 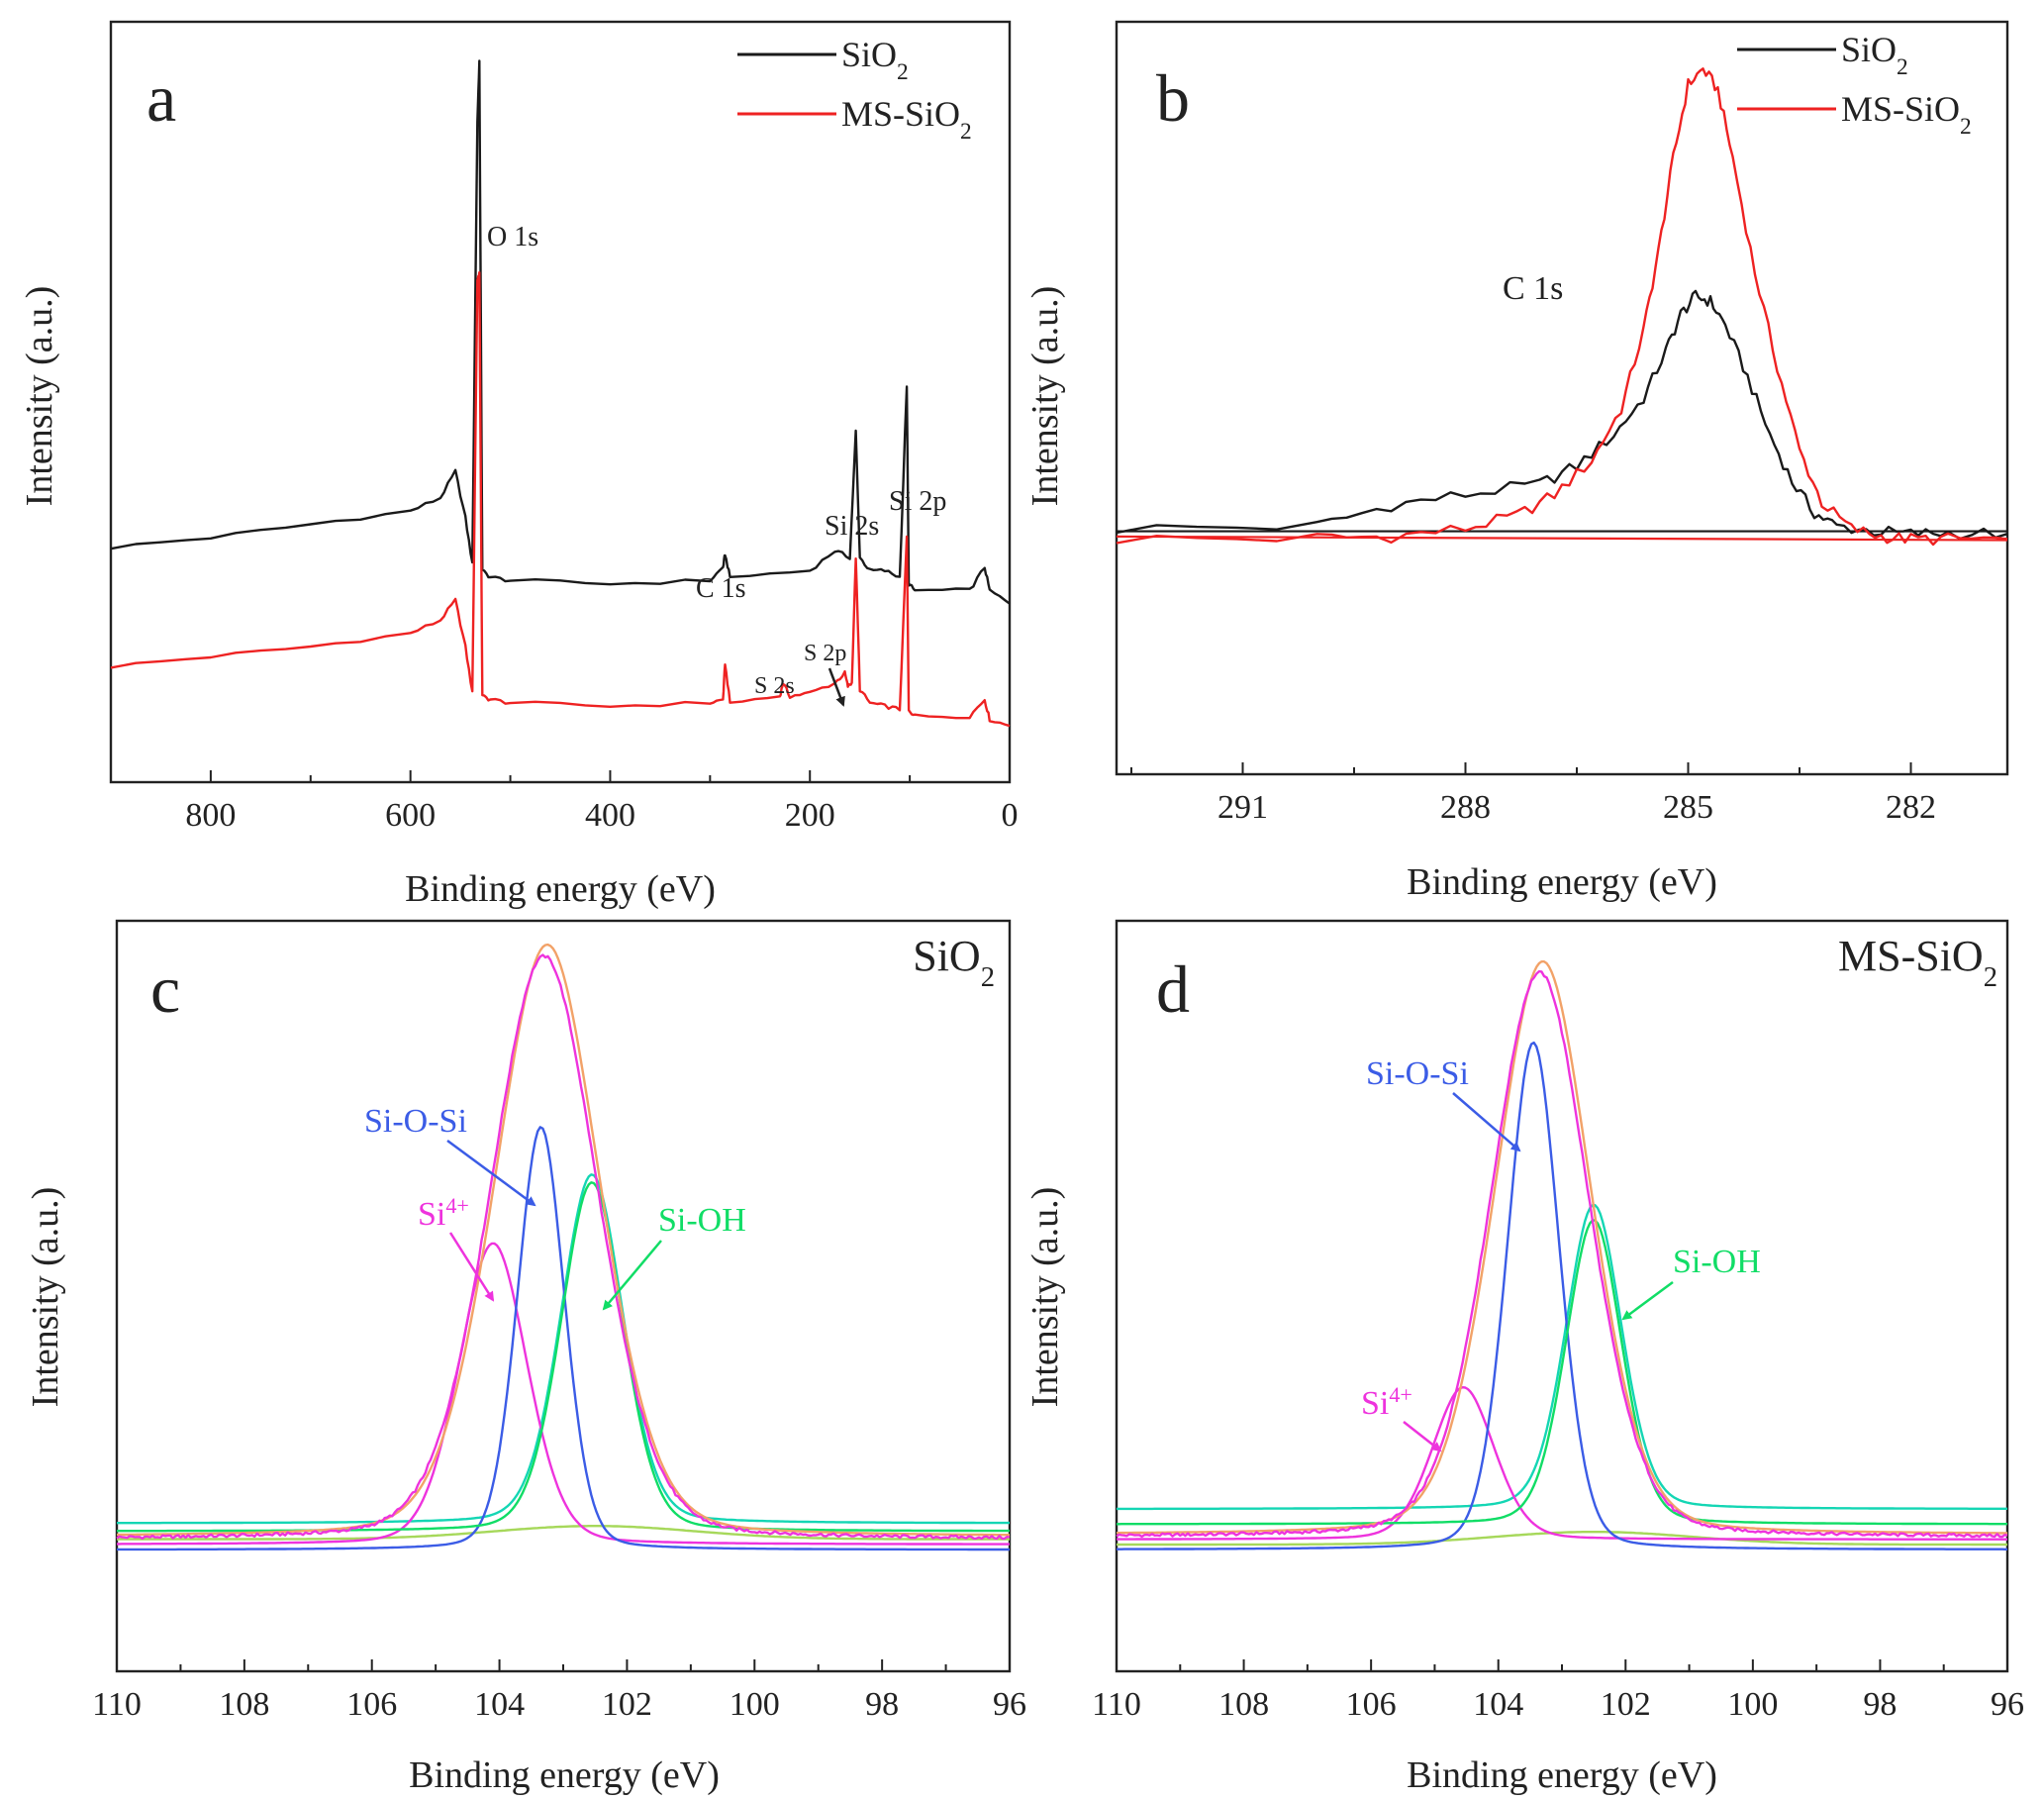 I want to click on panel-b-ylabel: Intensity (a.u.), so click(x=1045, y=396).